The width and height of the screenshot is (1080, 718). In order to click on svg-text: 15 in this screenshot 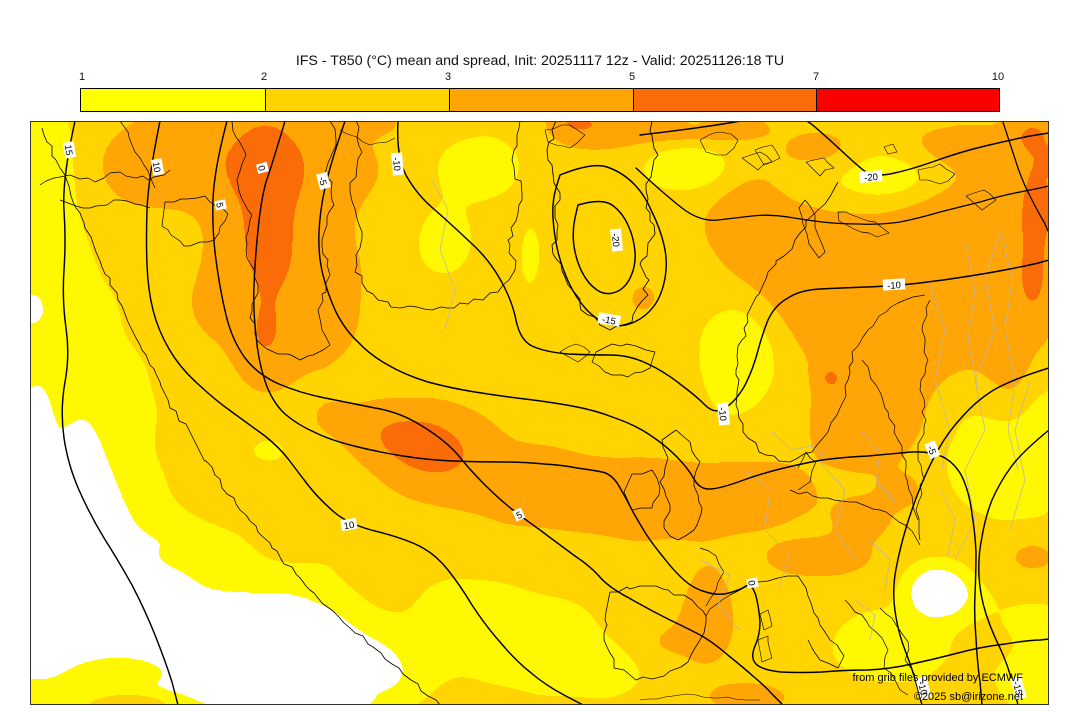, I will do `click(68, 150)`.